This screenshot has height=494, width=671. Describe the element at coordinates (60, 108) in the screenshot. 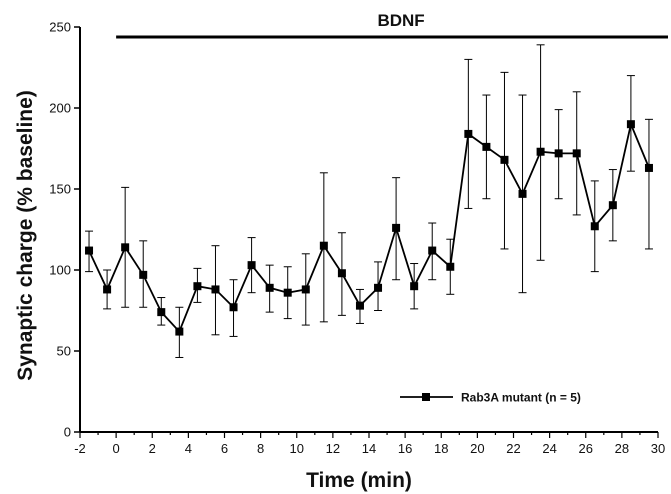

I see `y-tick-label: 200` at that location.